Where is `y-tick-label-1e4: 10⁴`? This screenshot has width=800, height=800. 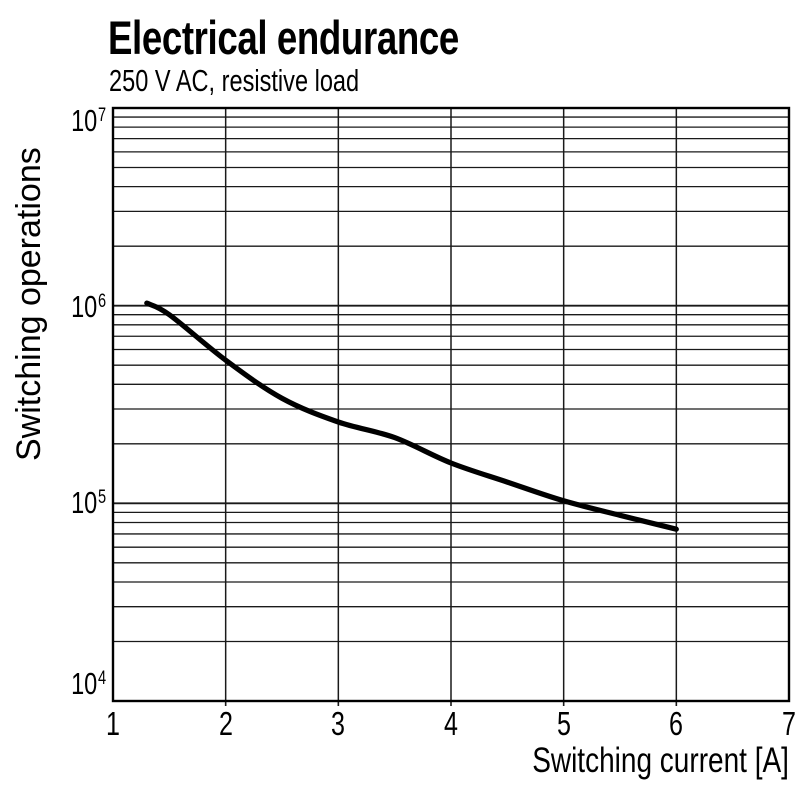
y-tick-label-1e4: 10⁴ is located at coordinates (88, 686).